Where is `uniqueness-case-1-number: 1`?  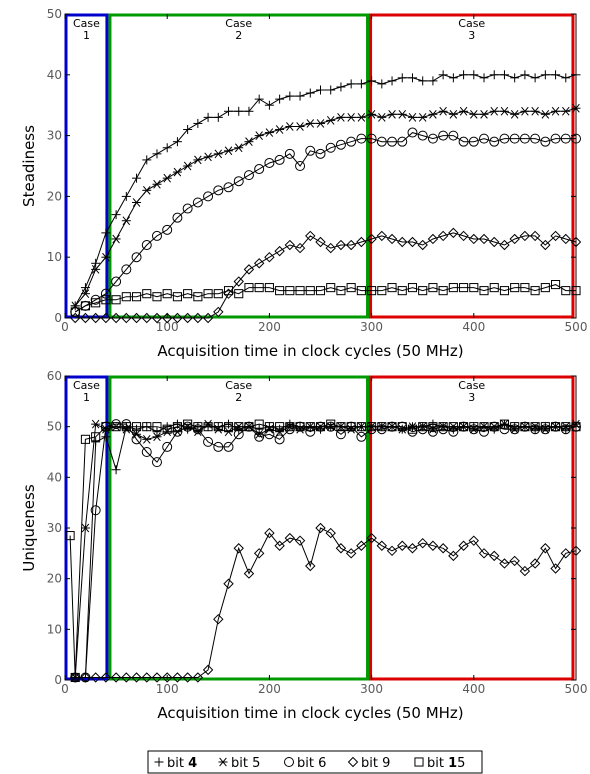
uniqueness-case-1-number: 1 is located at coordinates (86, 397).